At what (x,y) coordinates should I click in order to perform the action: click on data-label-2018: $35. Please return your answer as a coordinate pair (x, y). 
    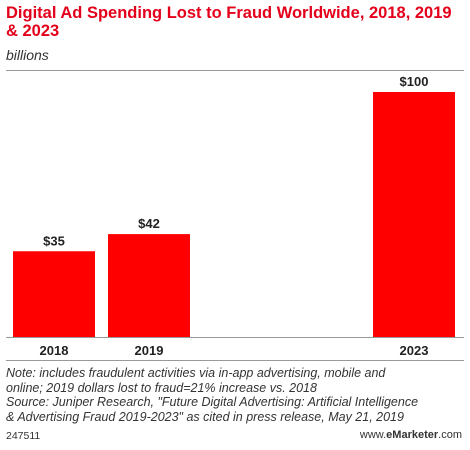
    Looking at the image, I should click on (54, 240).